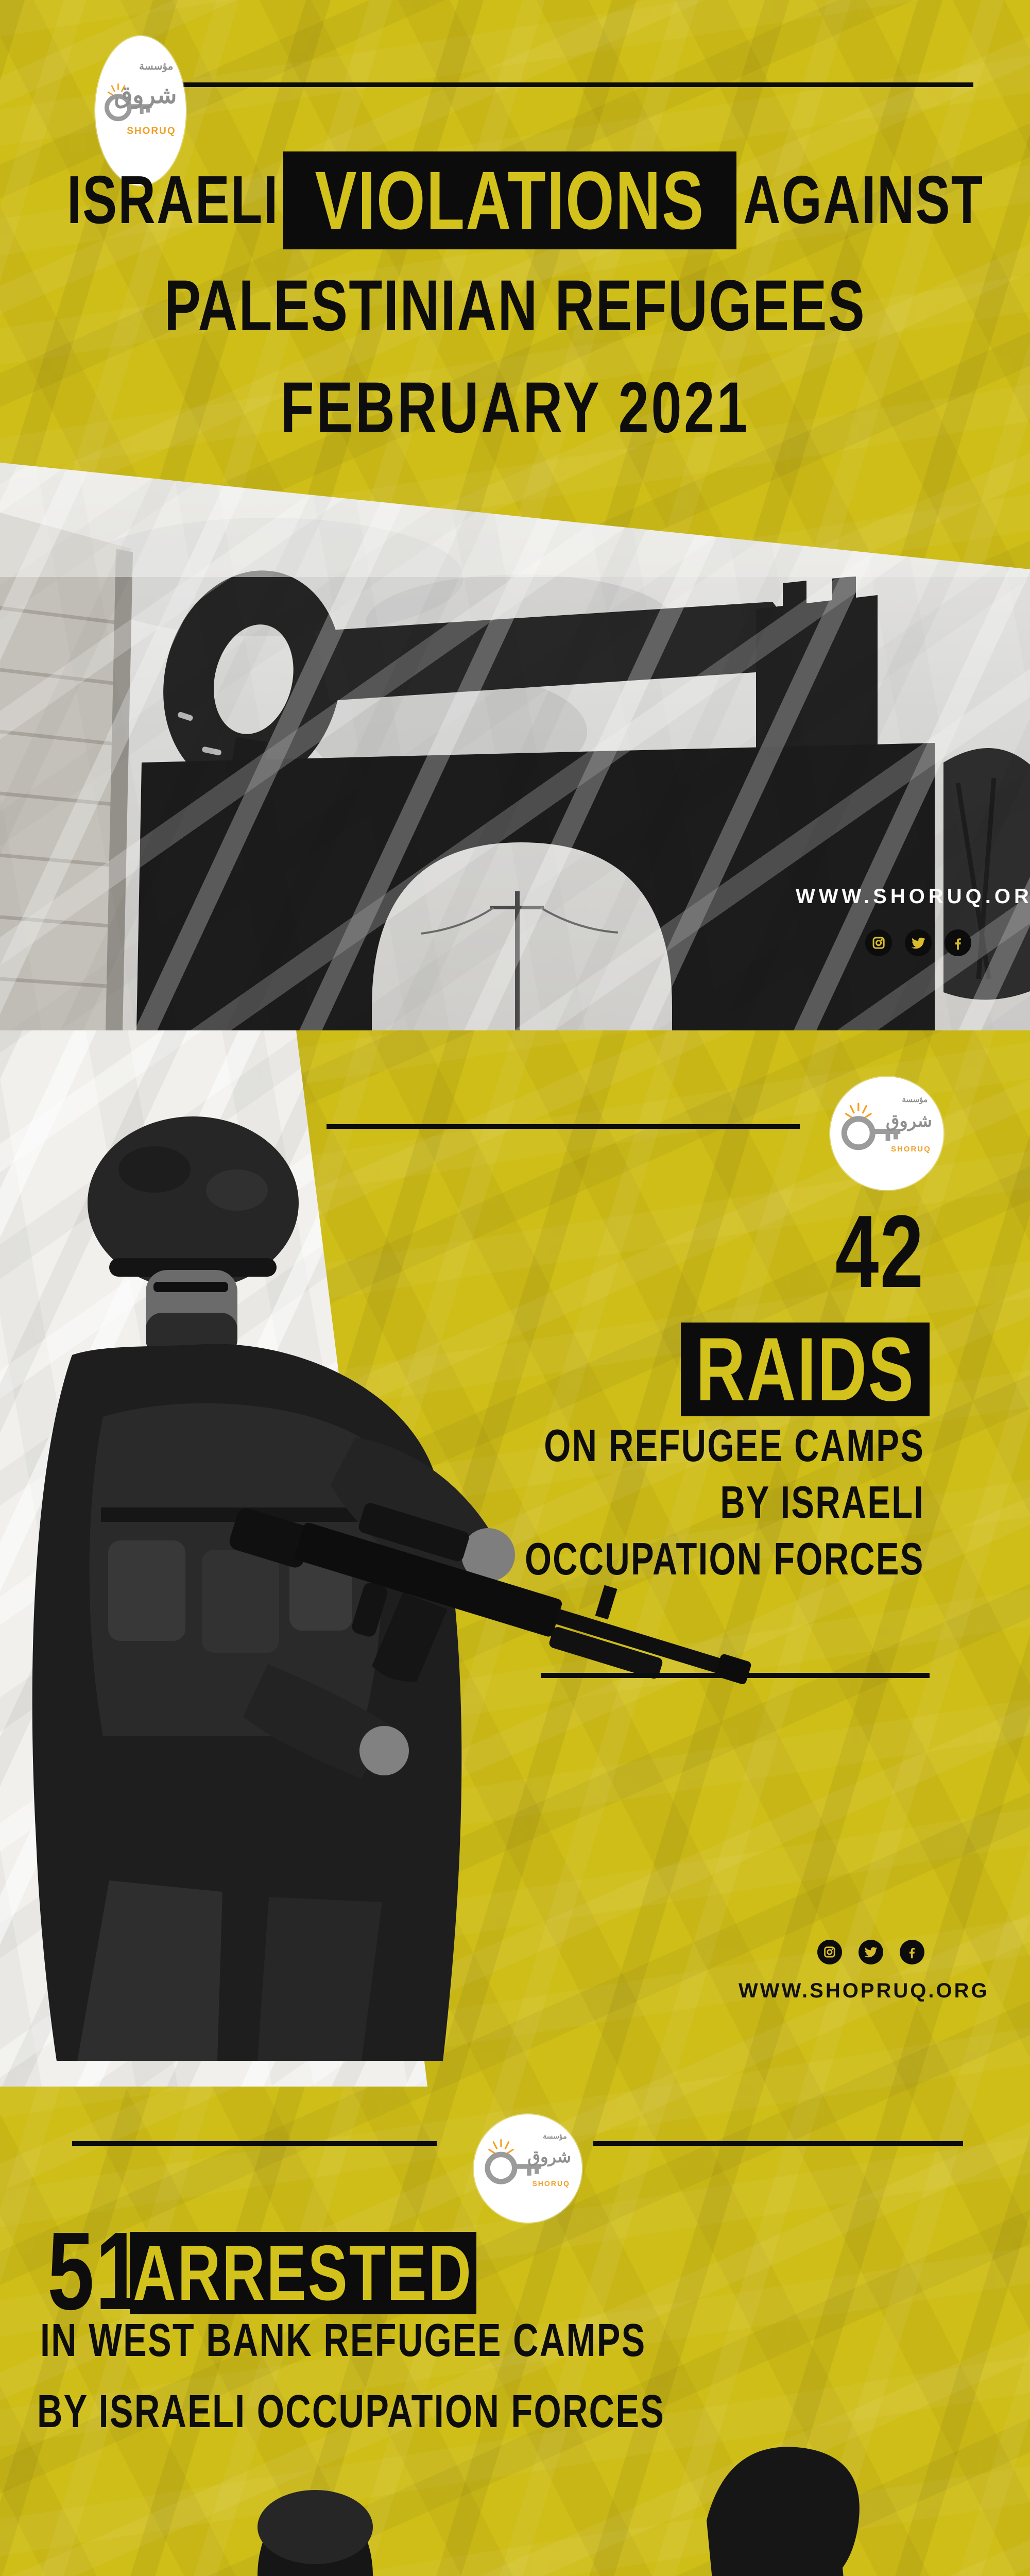 The image size is (1030, 2576). What do you see at coordinates (735, 1675) in the screenshot?
I see `divider-line-short` at bounding box center [735, 1675].